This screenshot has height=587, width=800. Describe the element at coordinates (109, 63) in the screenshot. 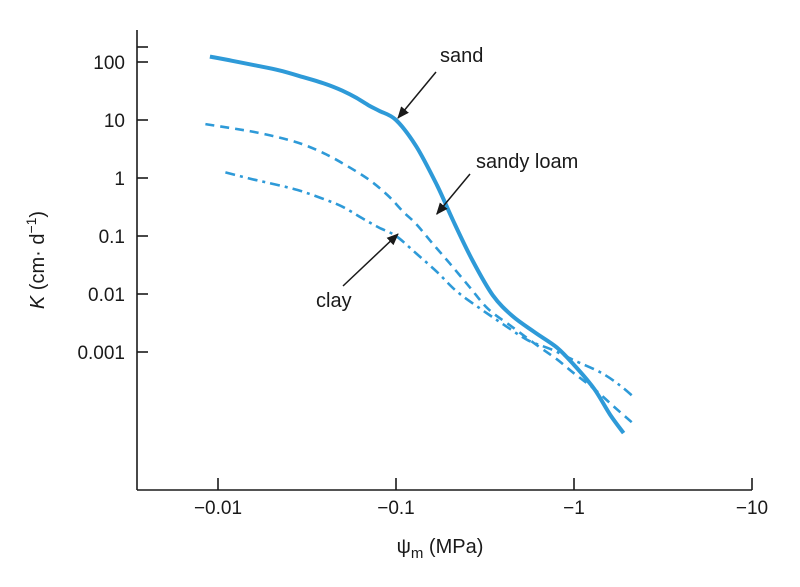

I see `y-tick-label: 100` at that location.